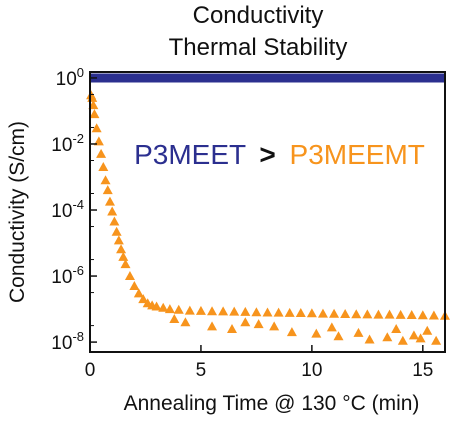  What do you see at coordinates (258, 32) in the screenshot?
I see `chart-title: Conductivity Thermal Stability` at bounding box center [258, 32].